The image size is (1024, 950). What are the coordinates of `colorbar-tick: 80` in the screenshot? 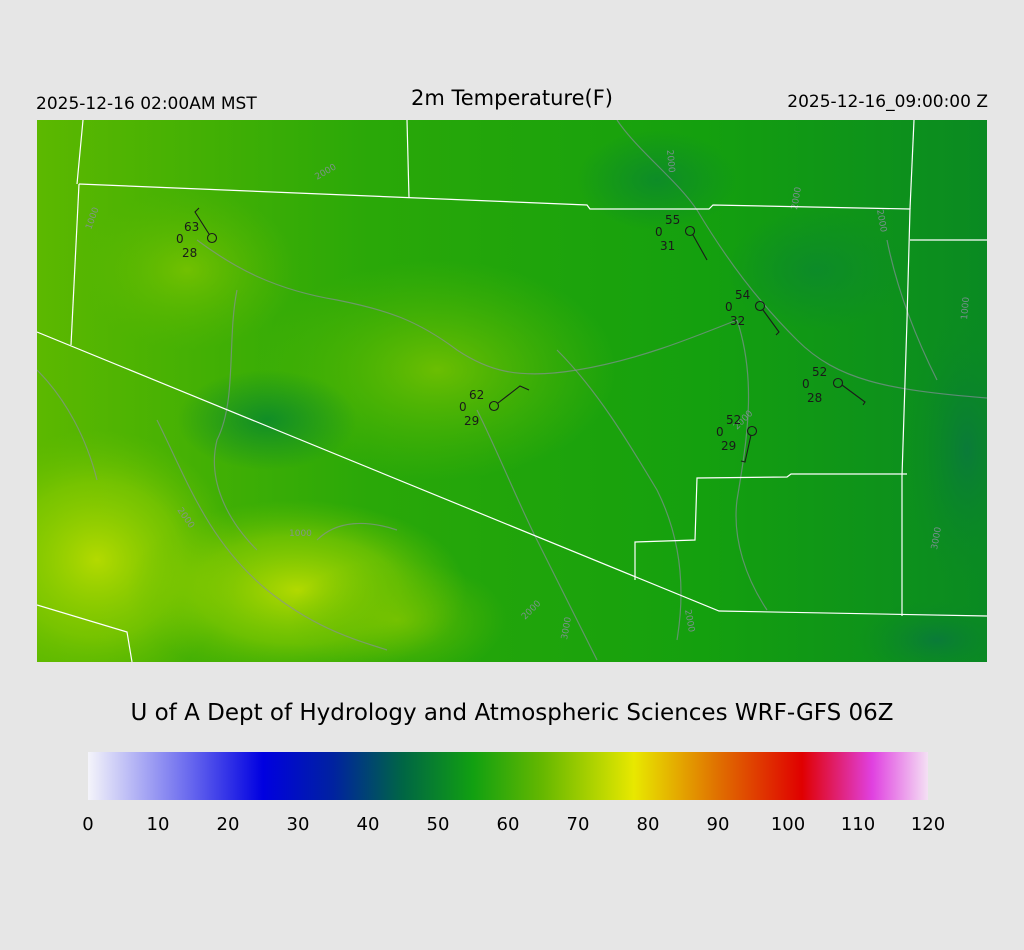 It's located at (648, 824).